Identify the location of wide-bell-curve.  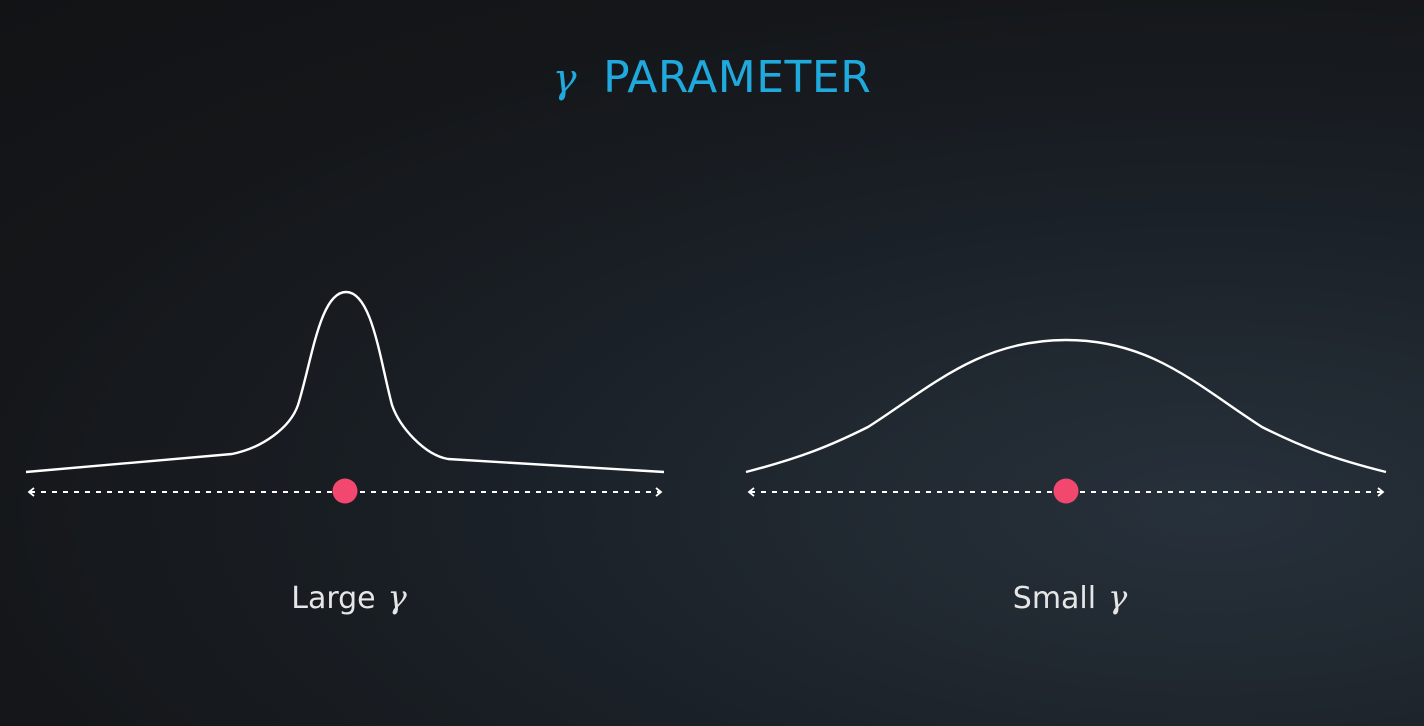
(1066, 406).